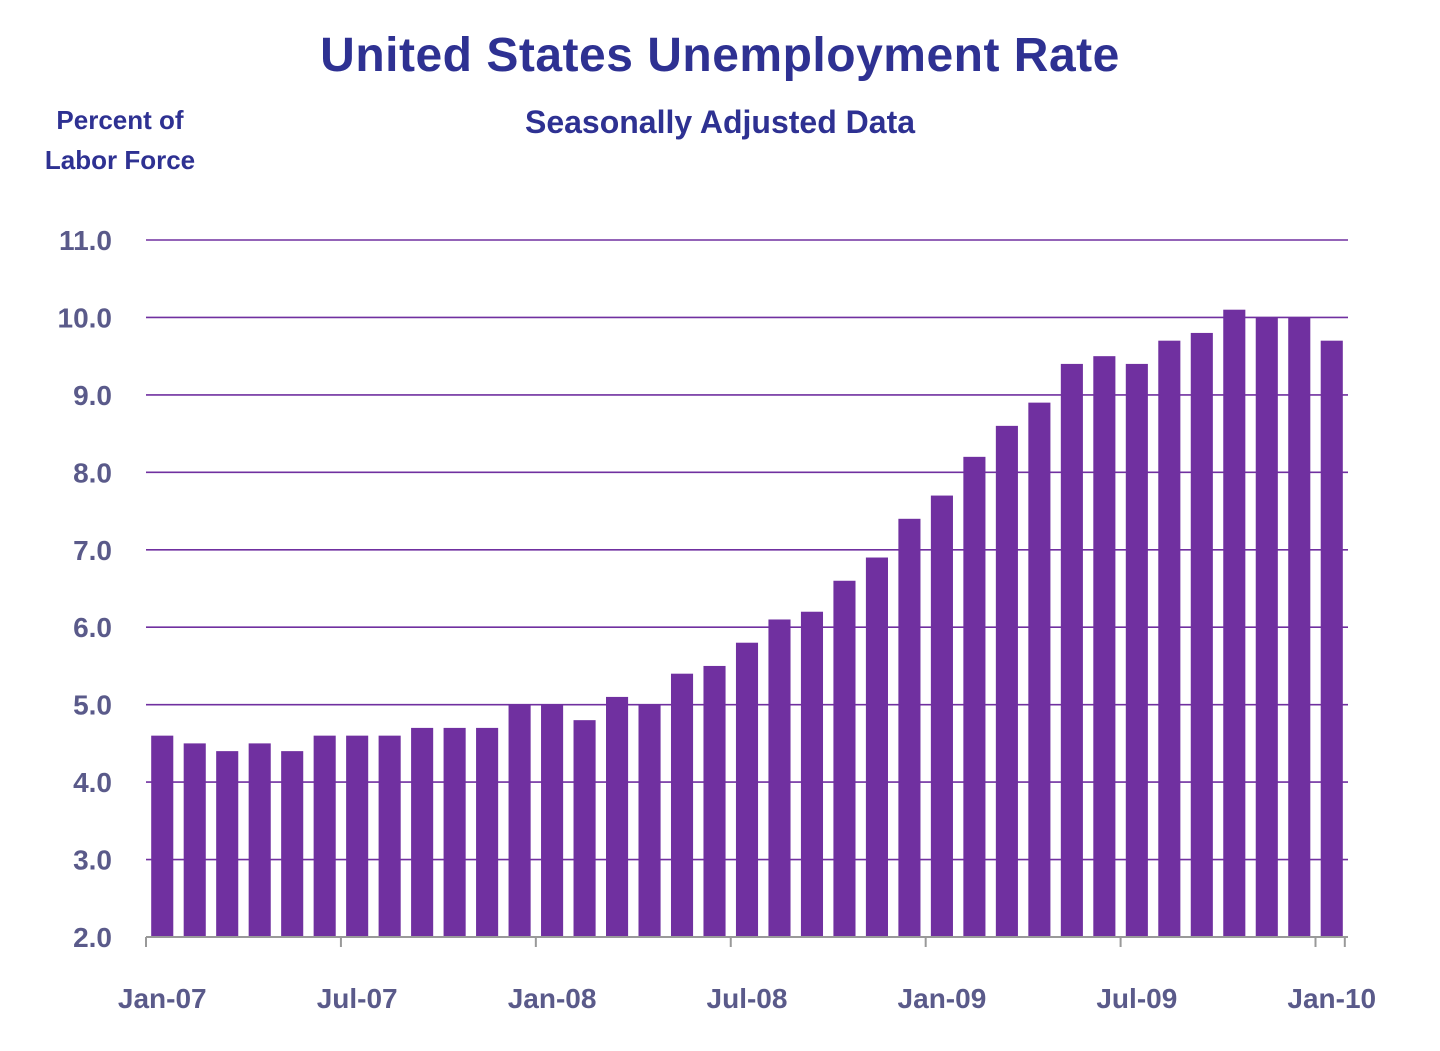 The image size is (1440, 1051). What do you see at coordinates (92, 782) in the screenshot?
I see `y-tick-label: 4.0` at bounding box center [92, 782].